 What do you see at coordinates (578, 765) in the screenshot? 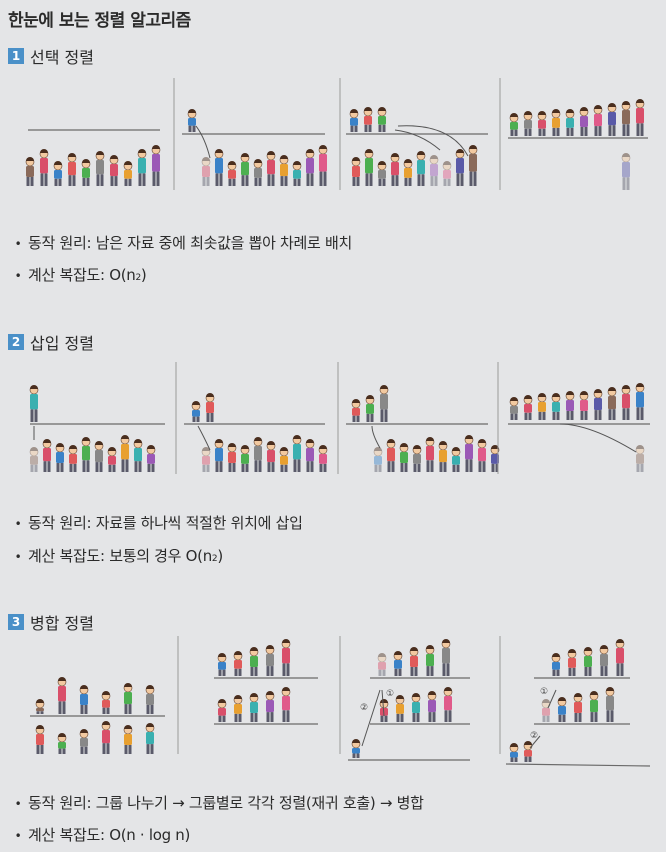
I see `divider-line` at bounding box center [578, 765].